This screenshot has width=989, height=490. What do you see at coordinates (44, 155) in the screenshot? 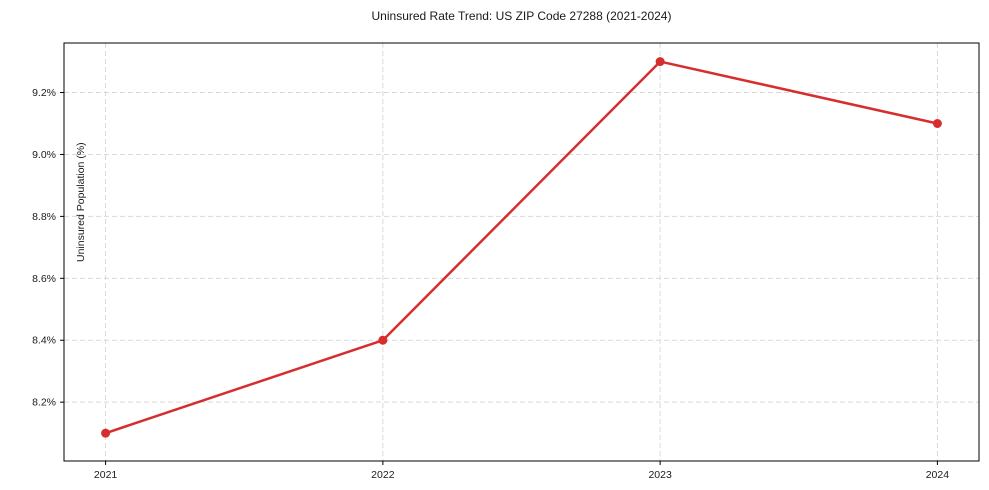
I see `y-tick-label: 9.0%` at bounding box center [44, 155].